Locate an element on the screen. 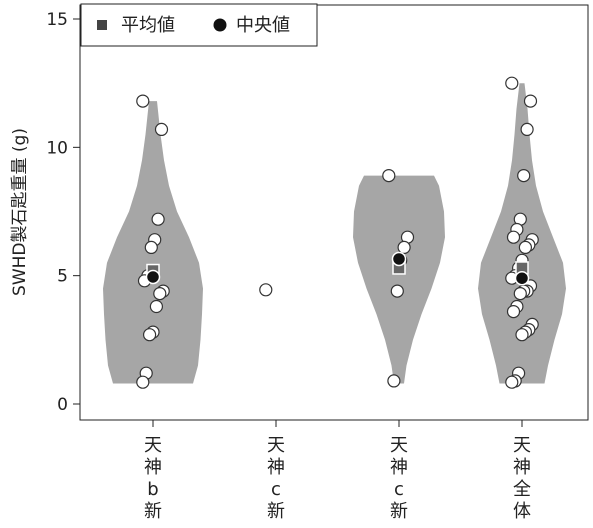 The image size is (593, 528). violin-shape is located at coordinates (399, 279).